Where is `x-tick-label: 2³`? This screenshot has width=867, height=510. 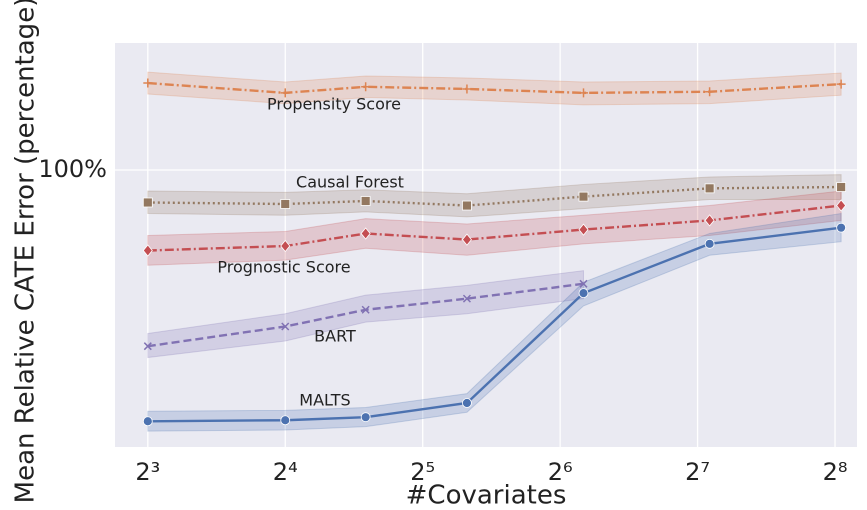
x-tick-label: 2³ is located at coordinates (147, 472).